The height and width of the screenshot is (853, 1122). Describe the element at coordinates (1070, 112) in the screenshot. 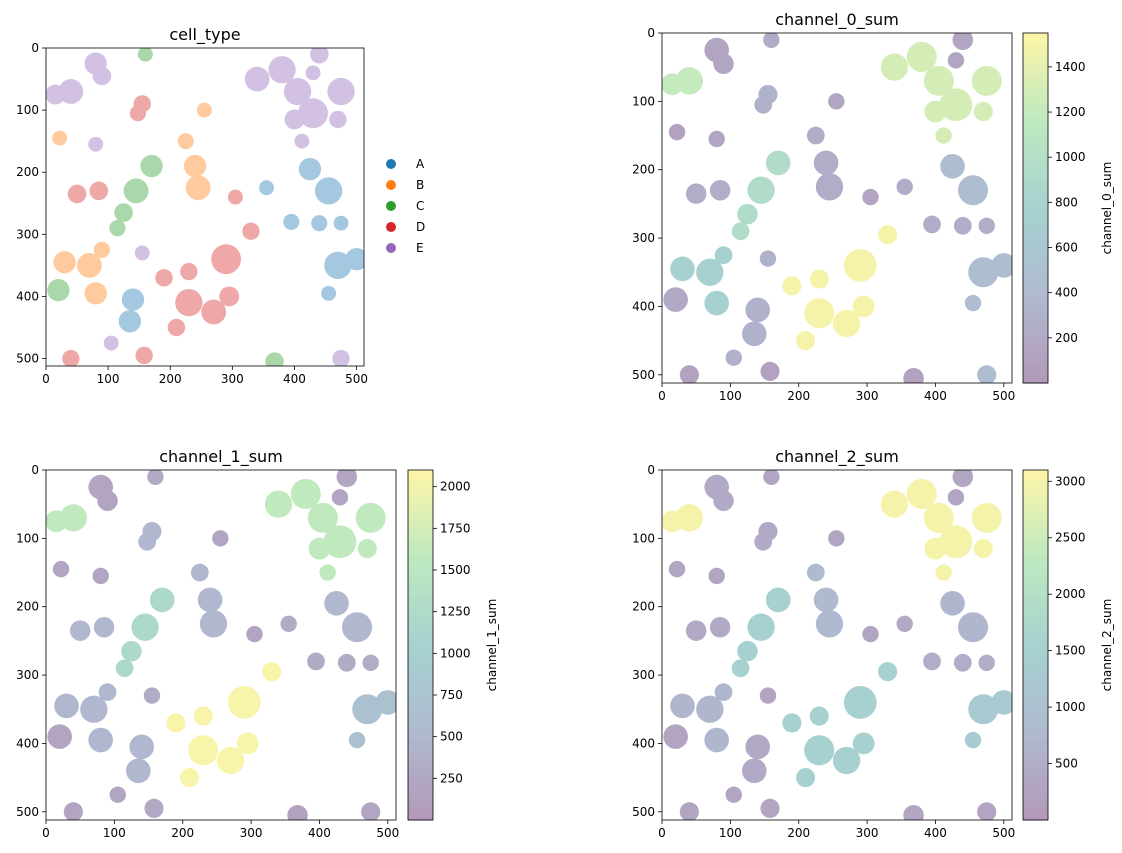

I see `colorbar-tick-label: 1200` at that location.